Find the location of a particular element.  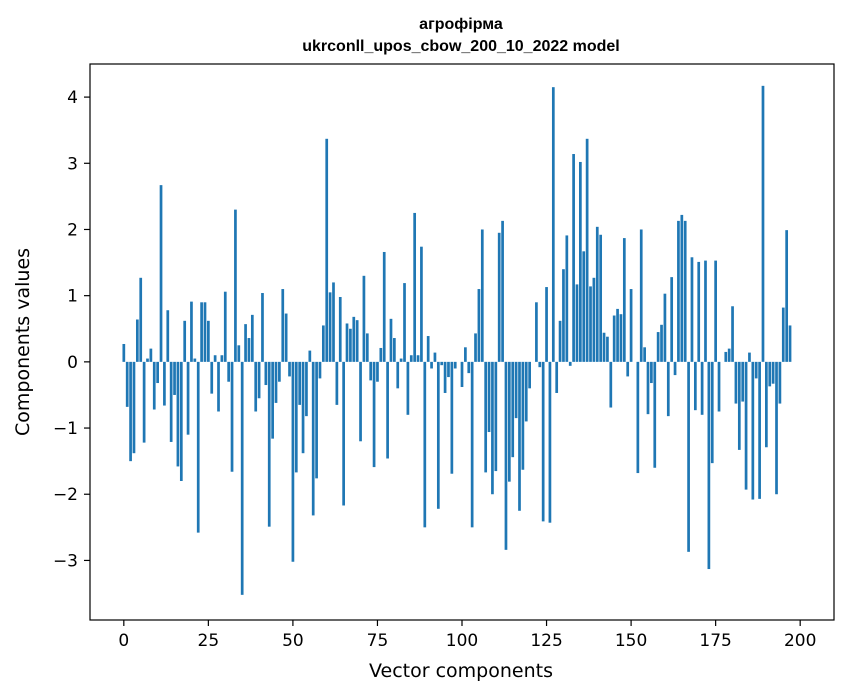

chart-title: агрофірма is located at coordinates (461, 24).